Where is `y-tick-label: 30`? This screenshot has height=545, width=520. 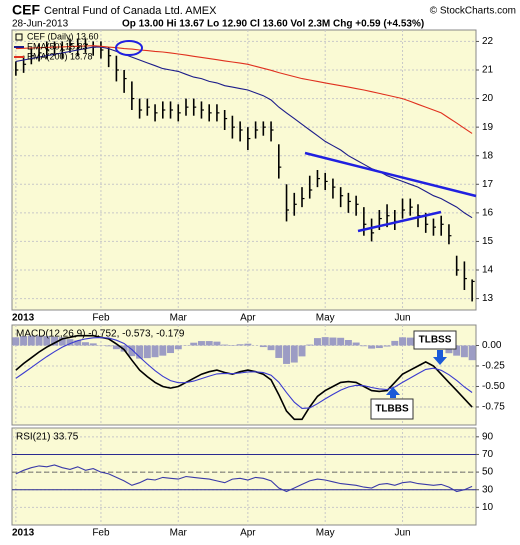 y-tick-label: 30 is located at coordinates (488, 489).